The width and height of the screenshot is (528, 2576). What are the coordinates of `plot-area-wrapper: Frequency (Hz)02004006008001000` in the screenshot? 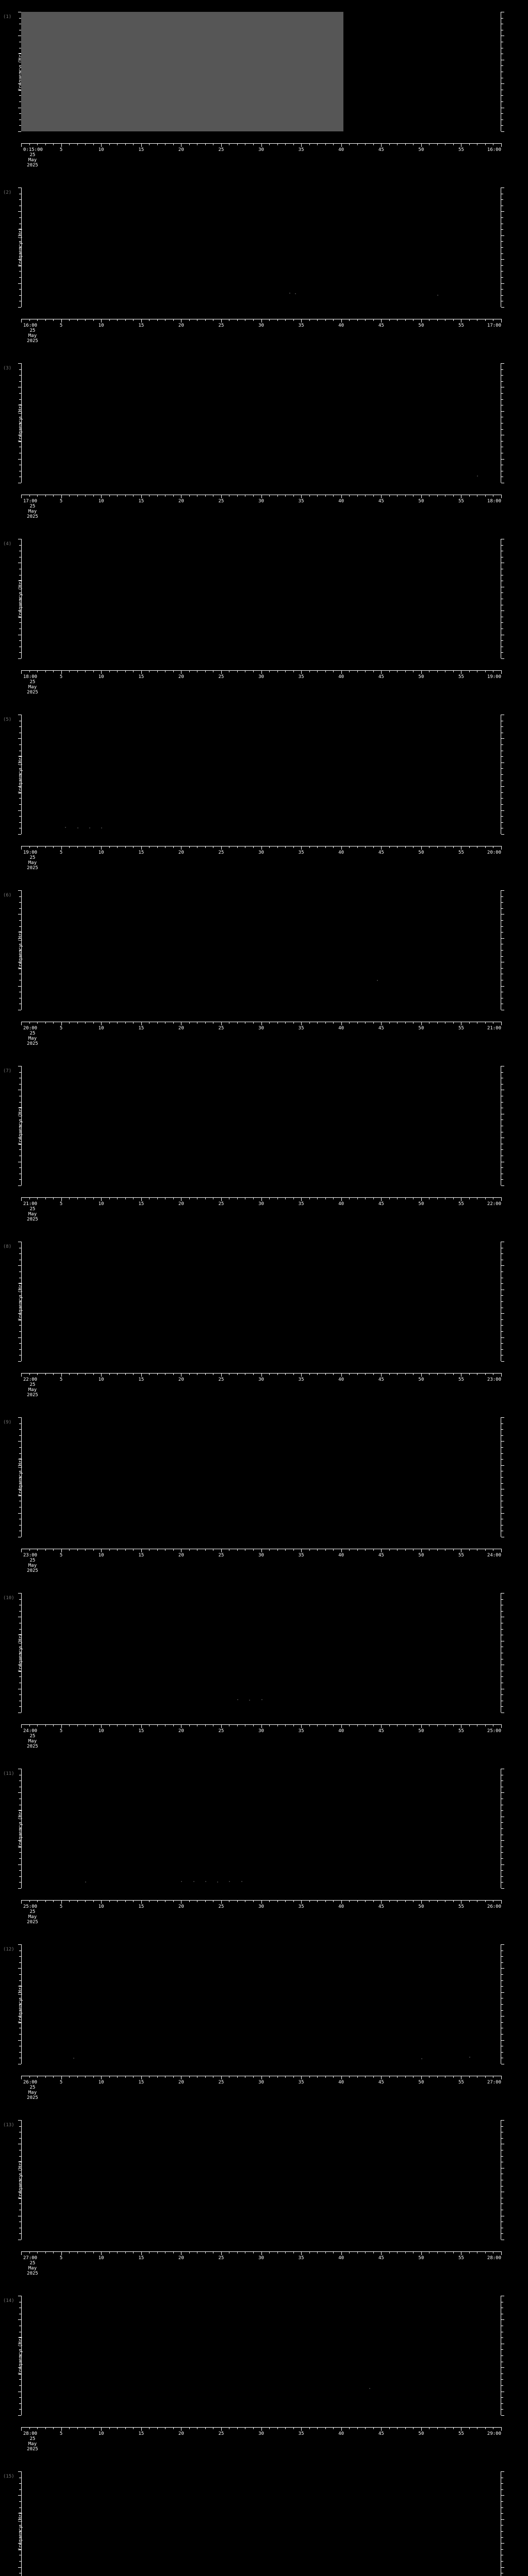 It's located at (264, 2356).